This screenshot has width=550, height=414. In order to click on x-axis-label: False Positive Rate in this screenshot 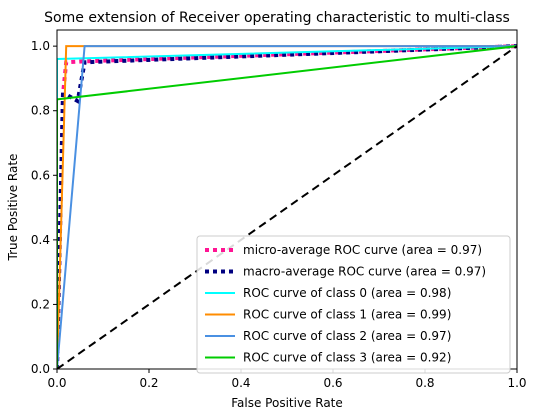, I will do `click(287, 403)`.